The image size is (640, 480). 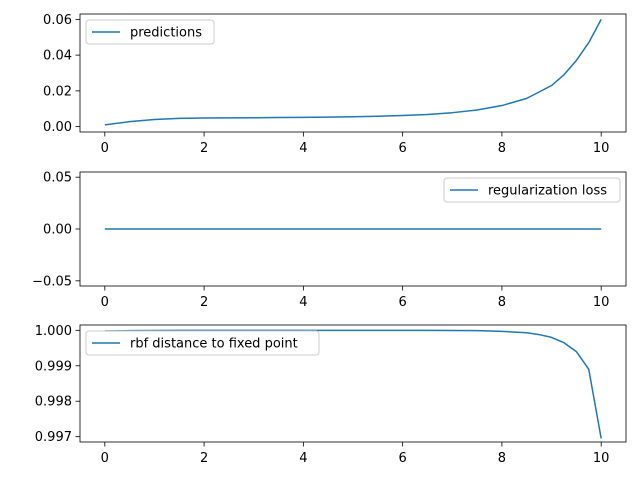 I want to click on legend-label: rbf distance to fixed point, so click(x=214, y=344).